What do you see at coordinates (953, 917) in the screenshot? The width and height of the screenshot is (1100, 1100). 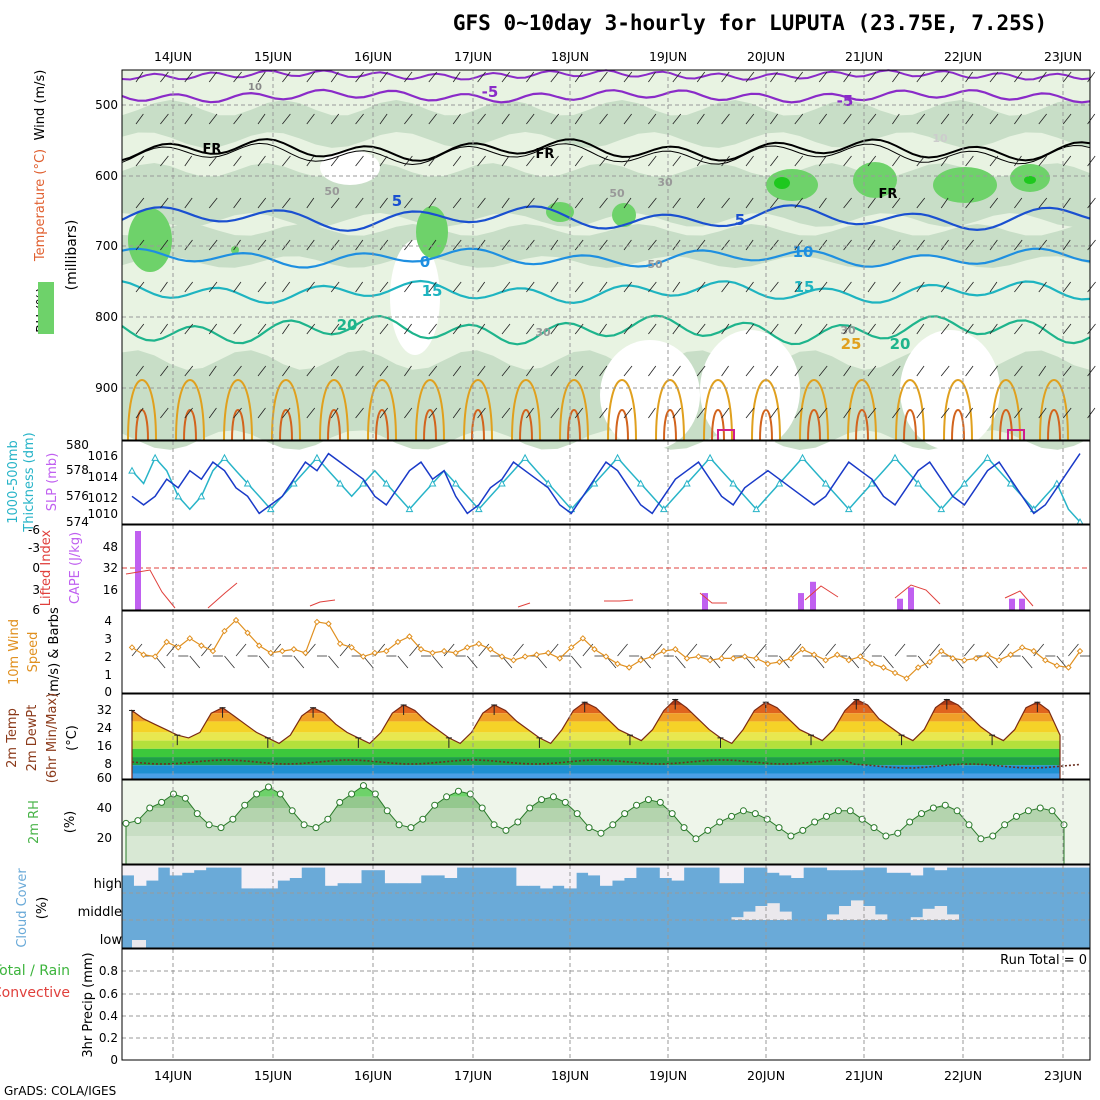 I see `cloud-middle-bar` at bounding box center [953, 917].